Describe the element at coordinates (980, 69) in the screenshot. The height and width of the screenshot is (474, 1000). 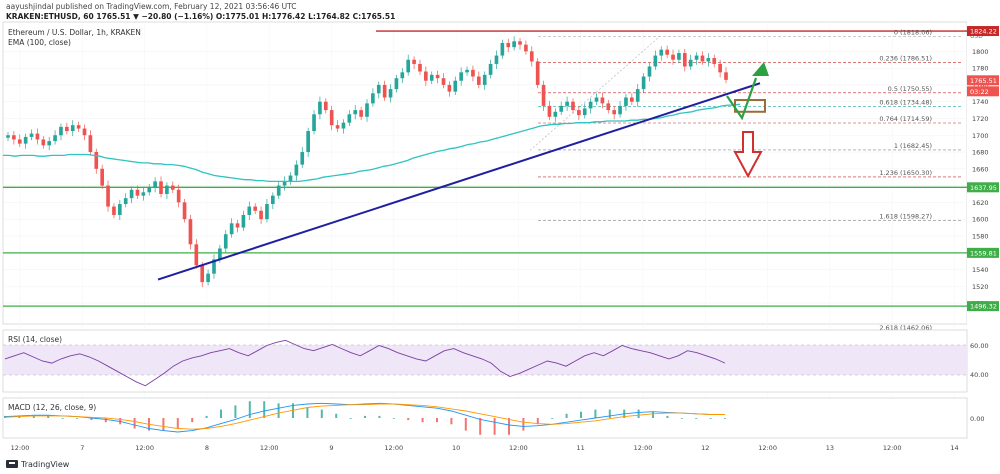
I see `price-tick-label: 1780` at that location.